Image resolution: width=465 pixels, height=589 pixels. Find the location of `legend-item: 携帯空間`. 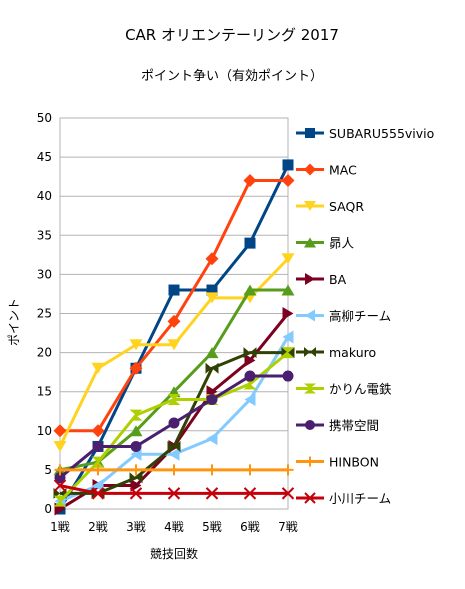

legend-item: 携帯空間 is located at coordinates (337, 425).